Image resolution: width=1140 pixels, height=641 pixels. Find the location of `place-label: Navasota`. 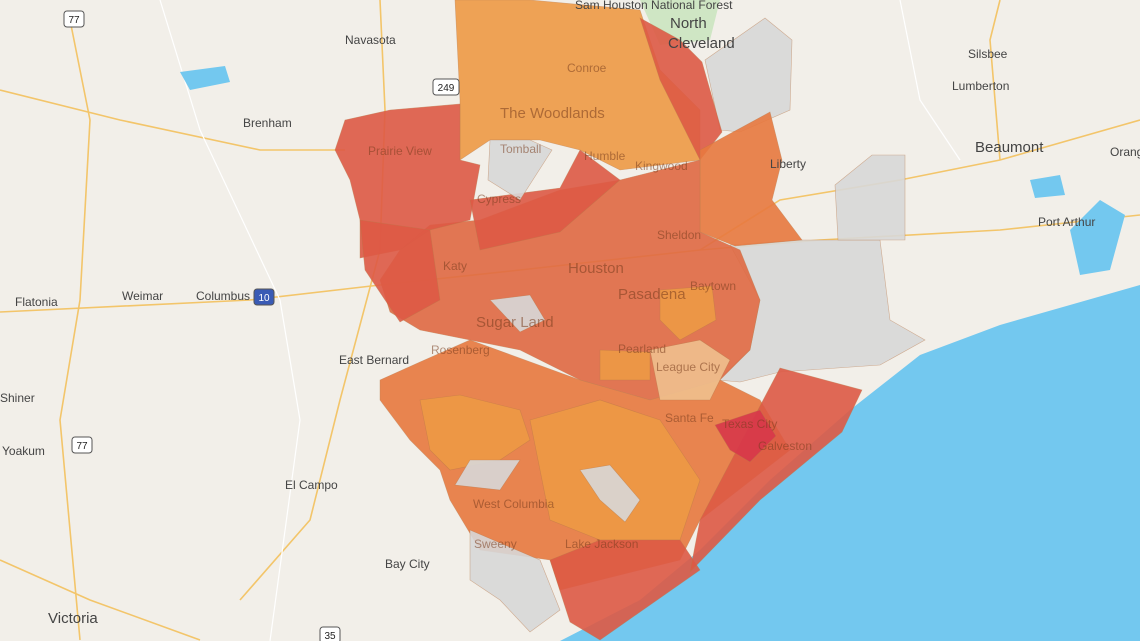

place-label: Navasota is located at coordinates (370, 40).